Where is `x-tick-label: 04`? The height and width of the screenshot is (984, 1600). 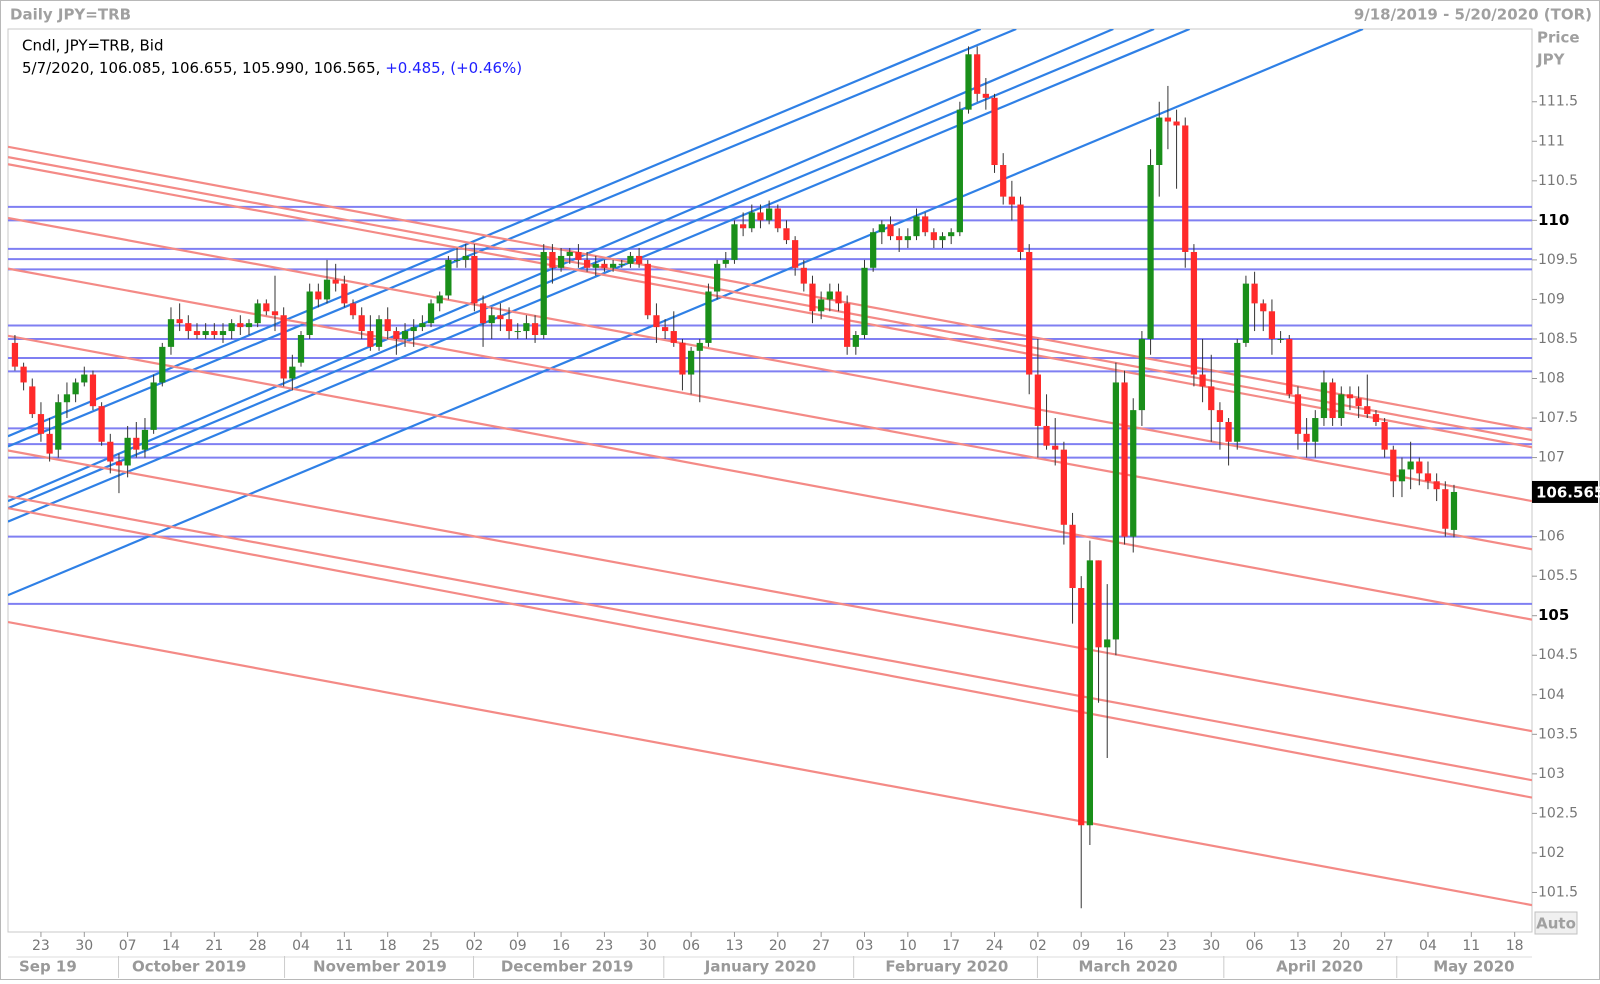
x-tick-label: 04 is located at coordinates (301, 946).